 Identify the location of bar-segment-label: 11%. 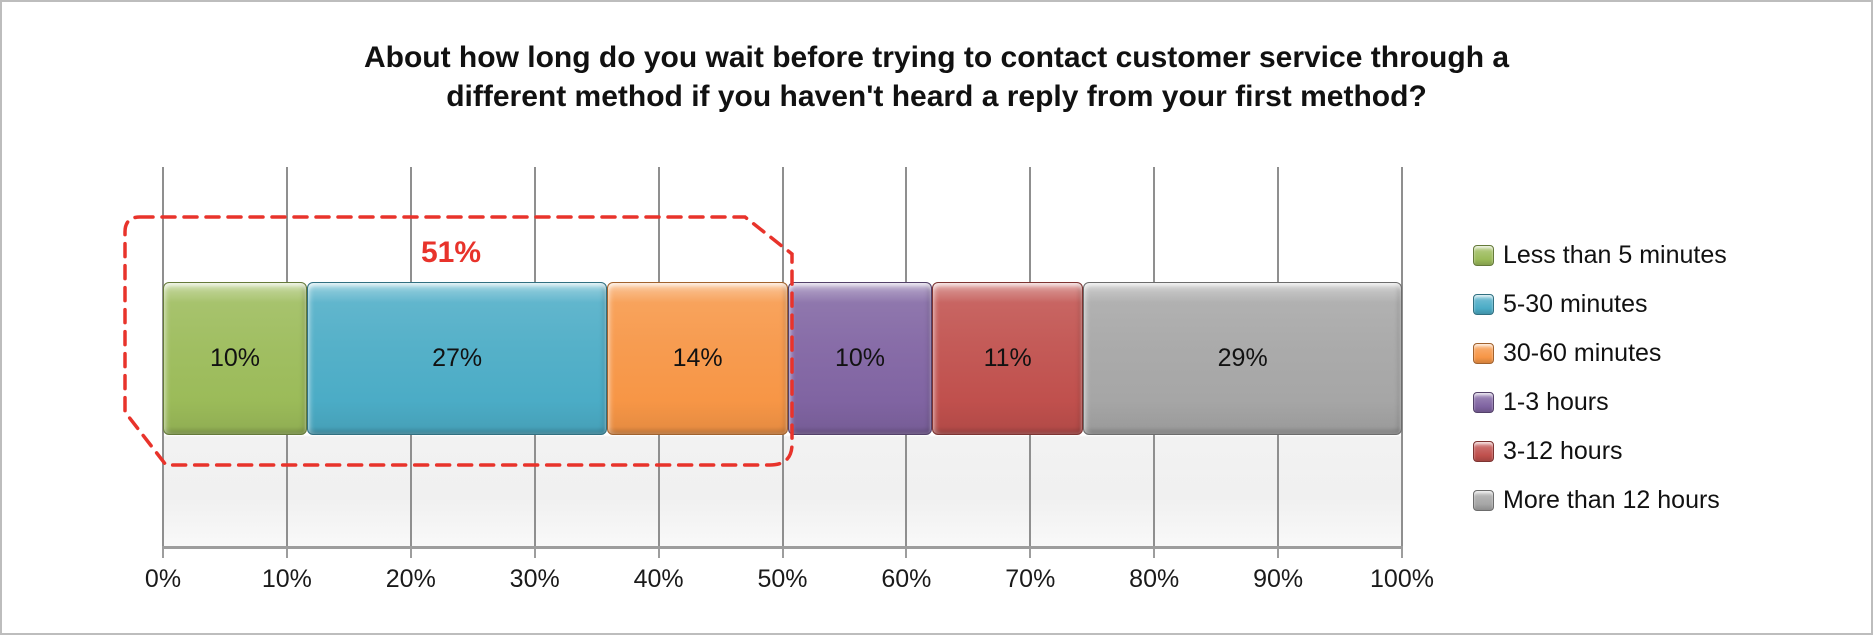
(1007, 358).